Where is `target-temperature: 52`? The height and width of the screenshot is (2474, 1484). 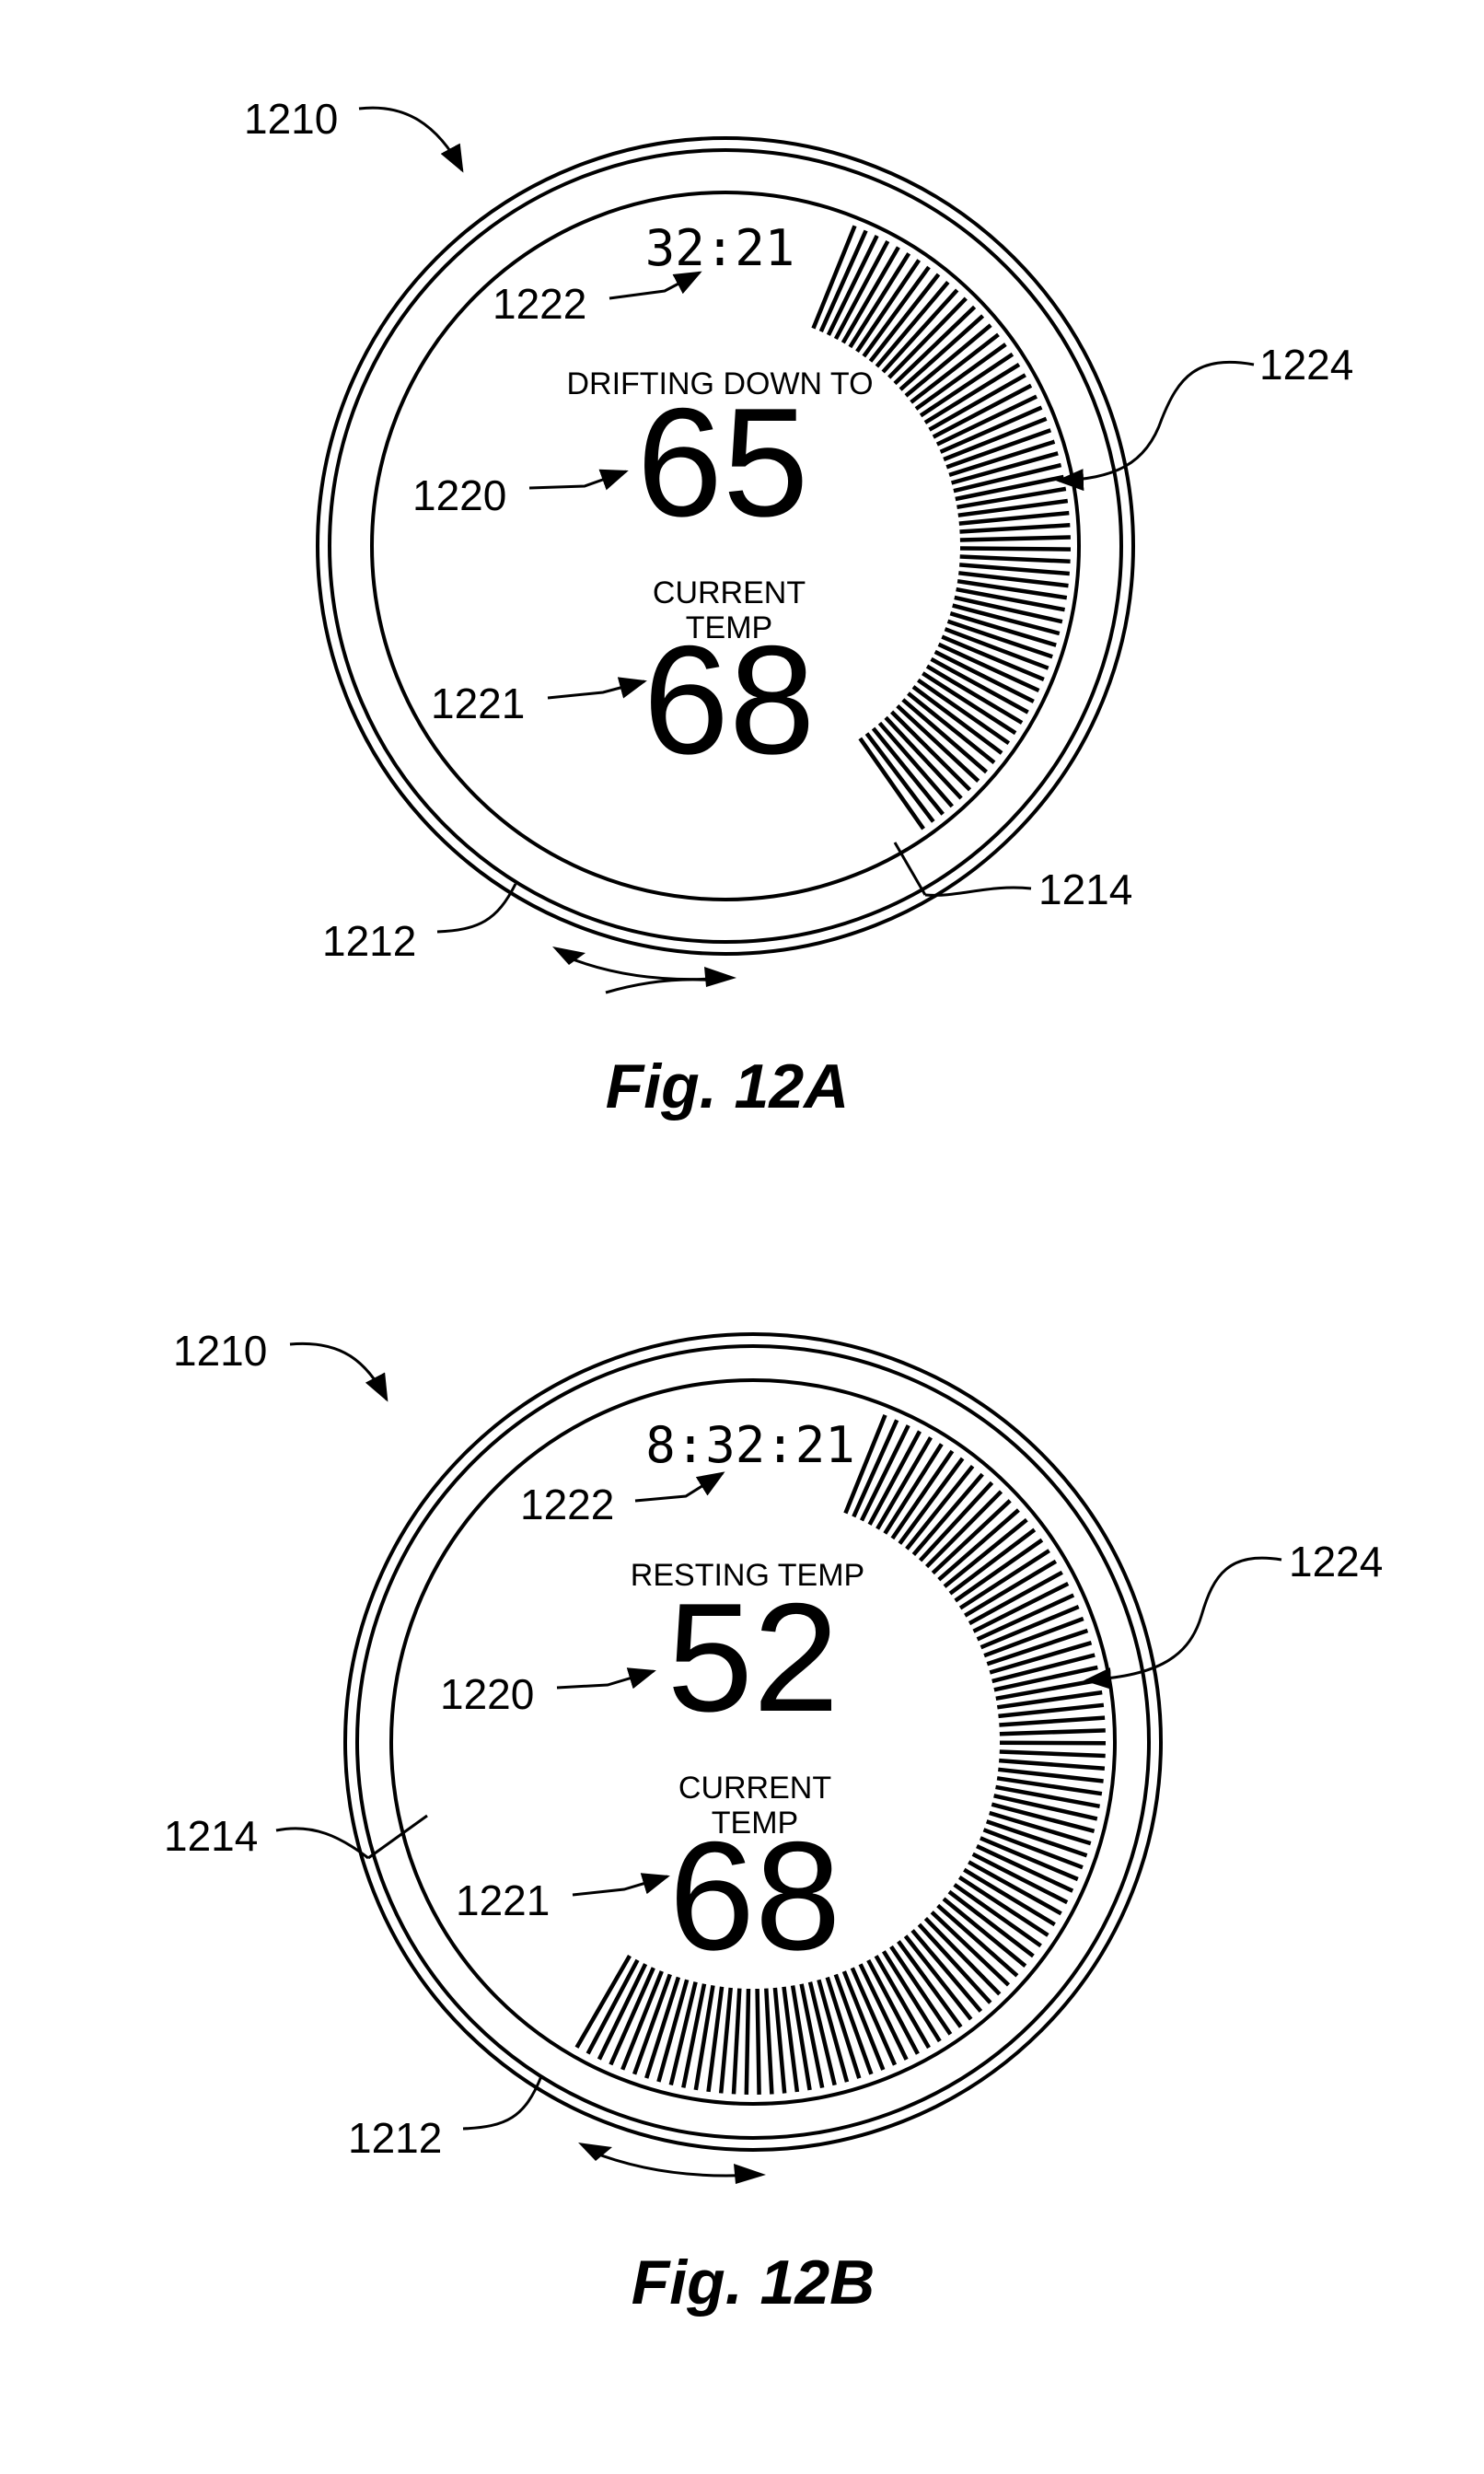
target-temperature: 52 is located at coordinates (753, 1657).